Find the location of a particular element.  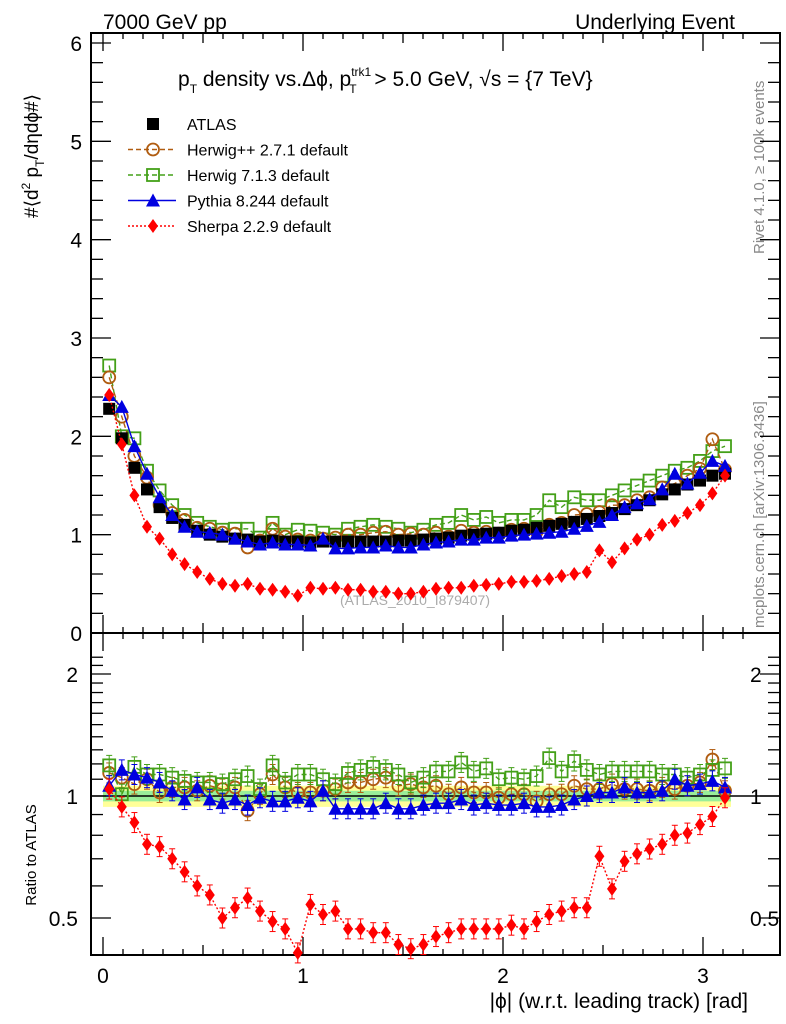

title-tail: > 5.0 GeV, √s = {7 TeV} is located at coordinates (481, 79).